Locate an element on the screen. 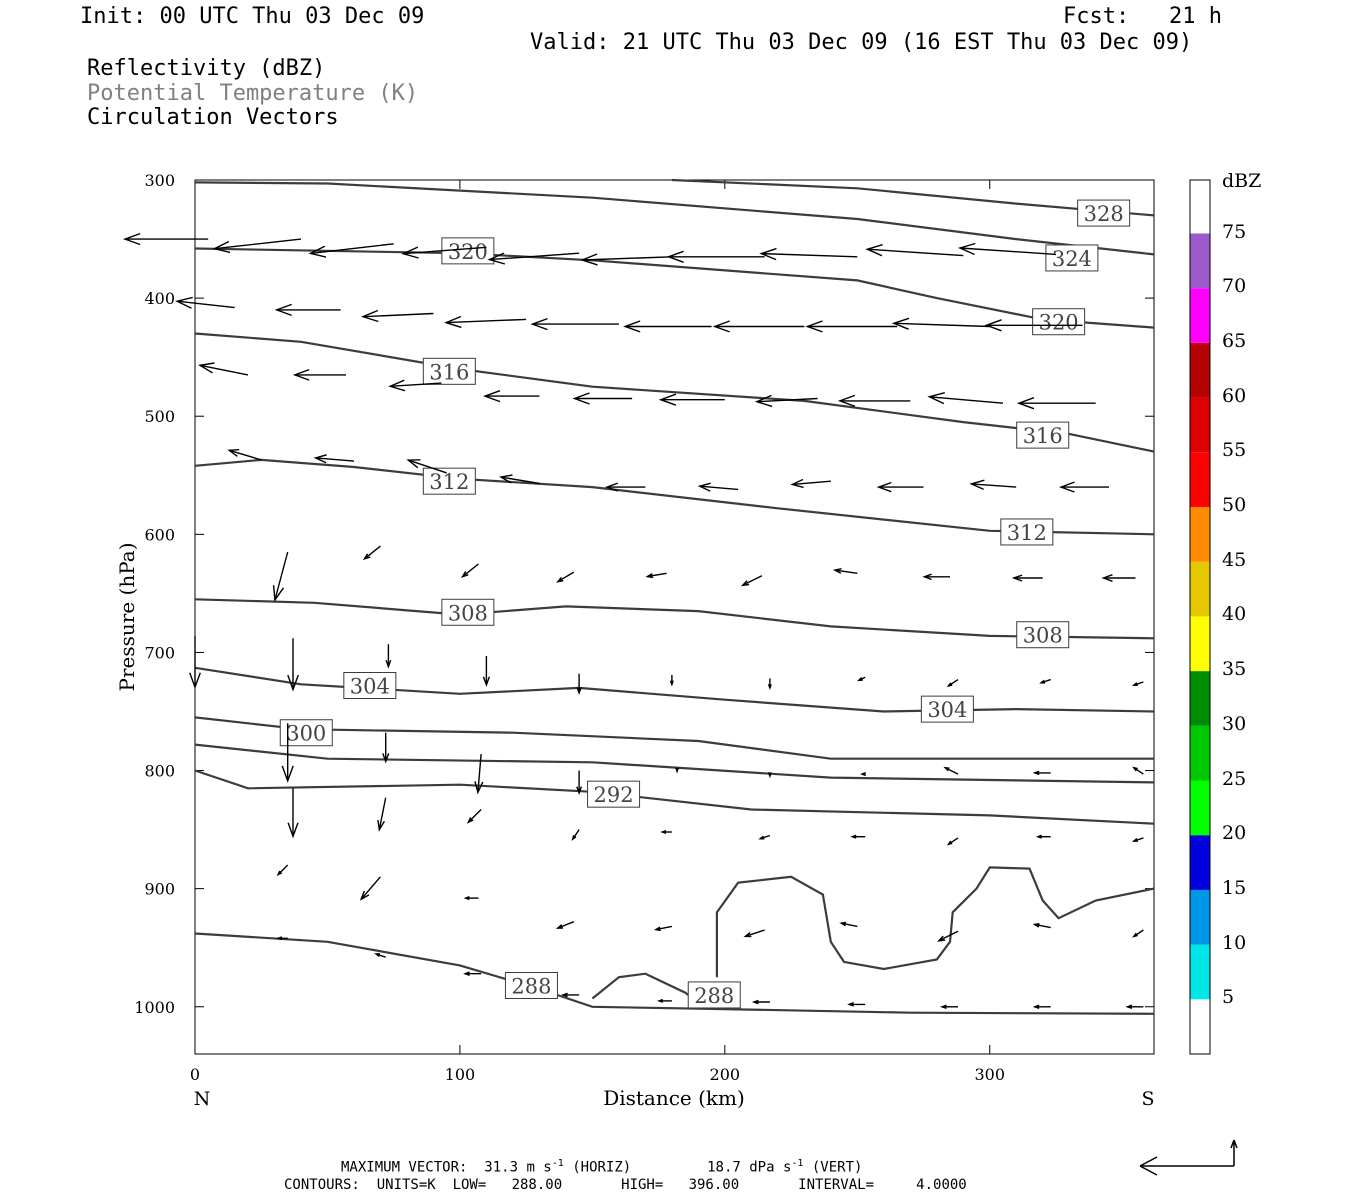  max-vector-vert-tag: (VERT) is located at coordinates (837, 1167).